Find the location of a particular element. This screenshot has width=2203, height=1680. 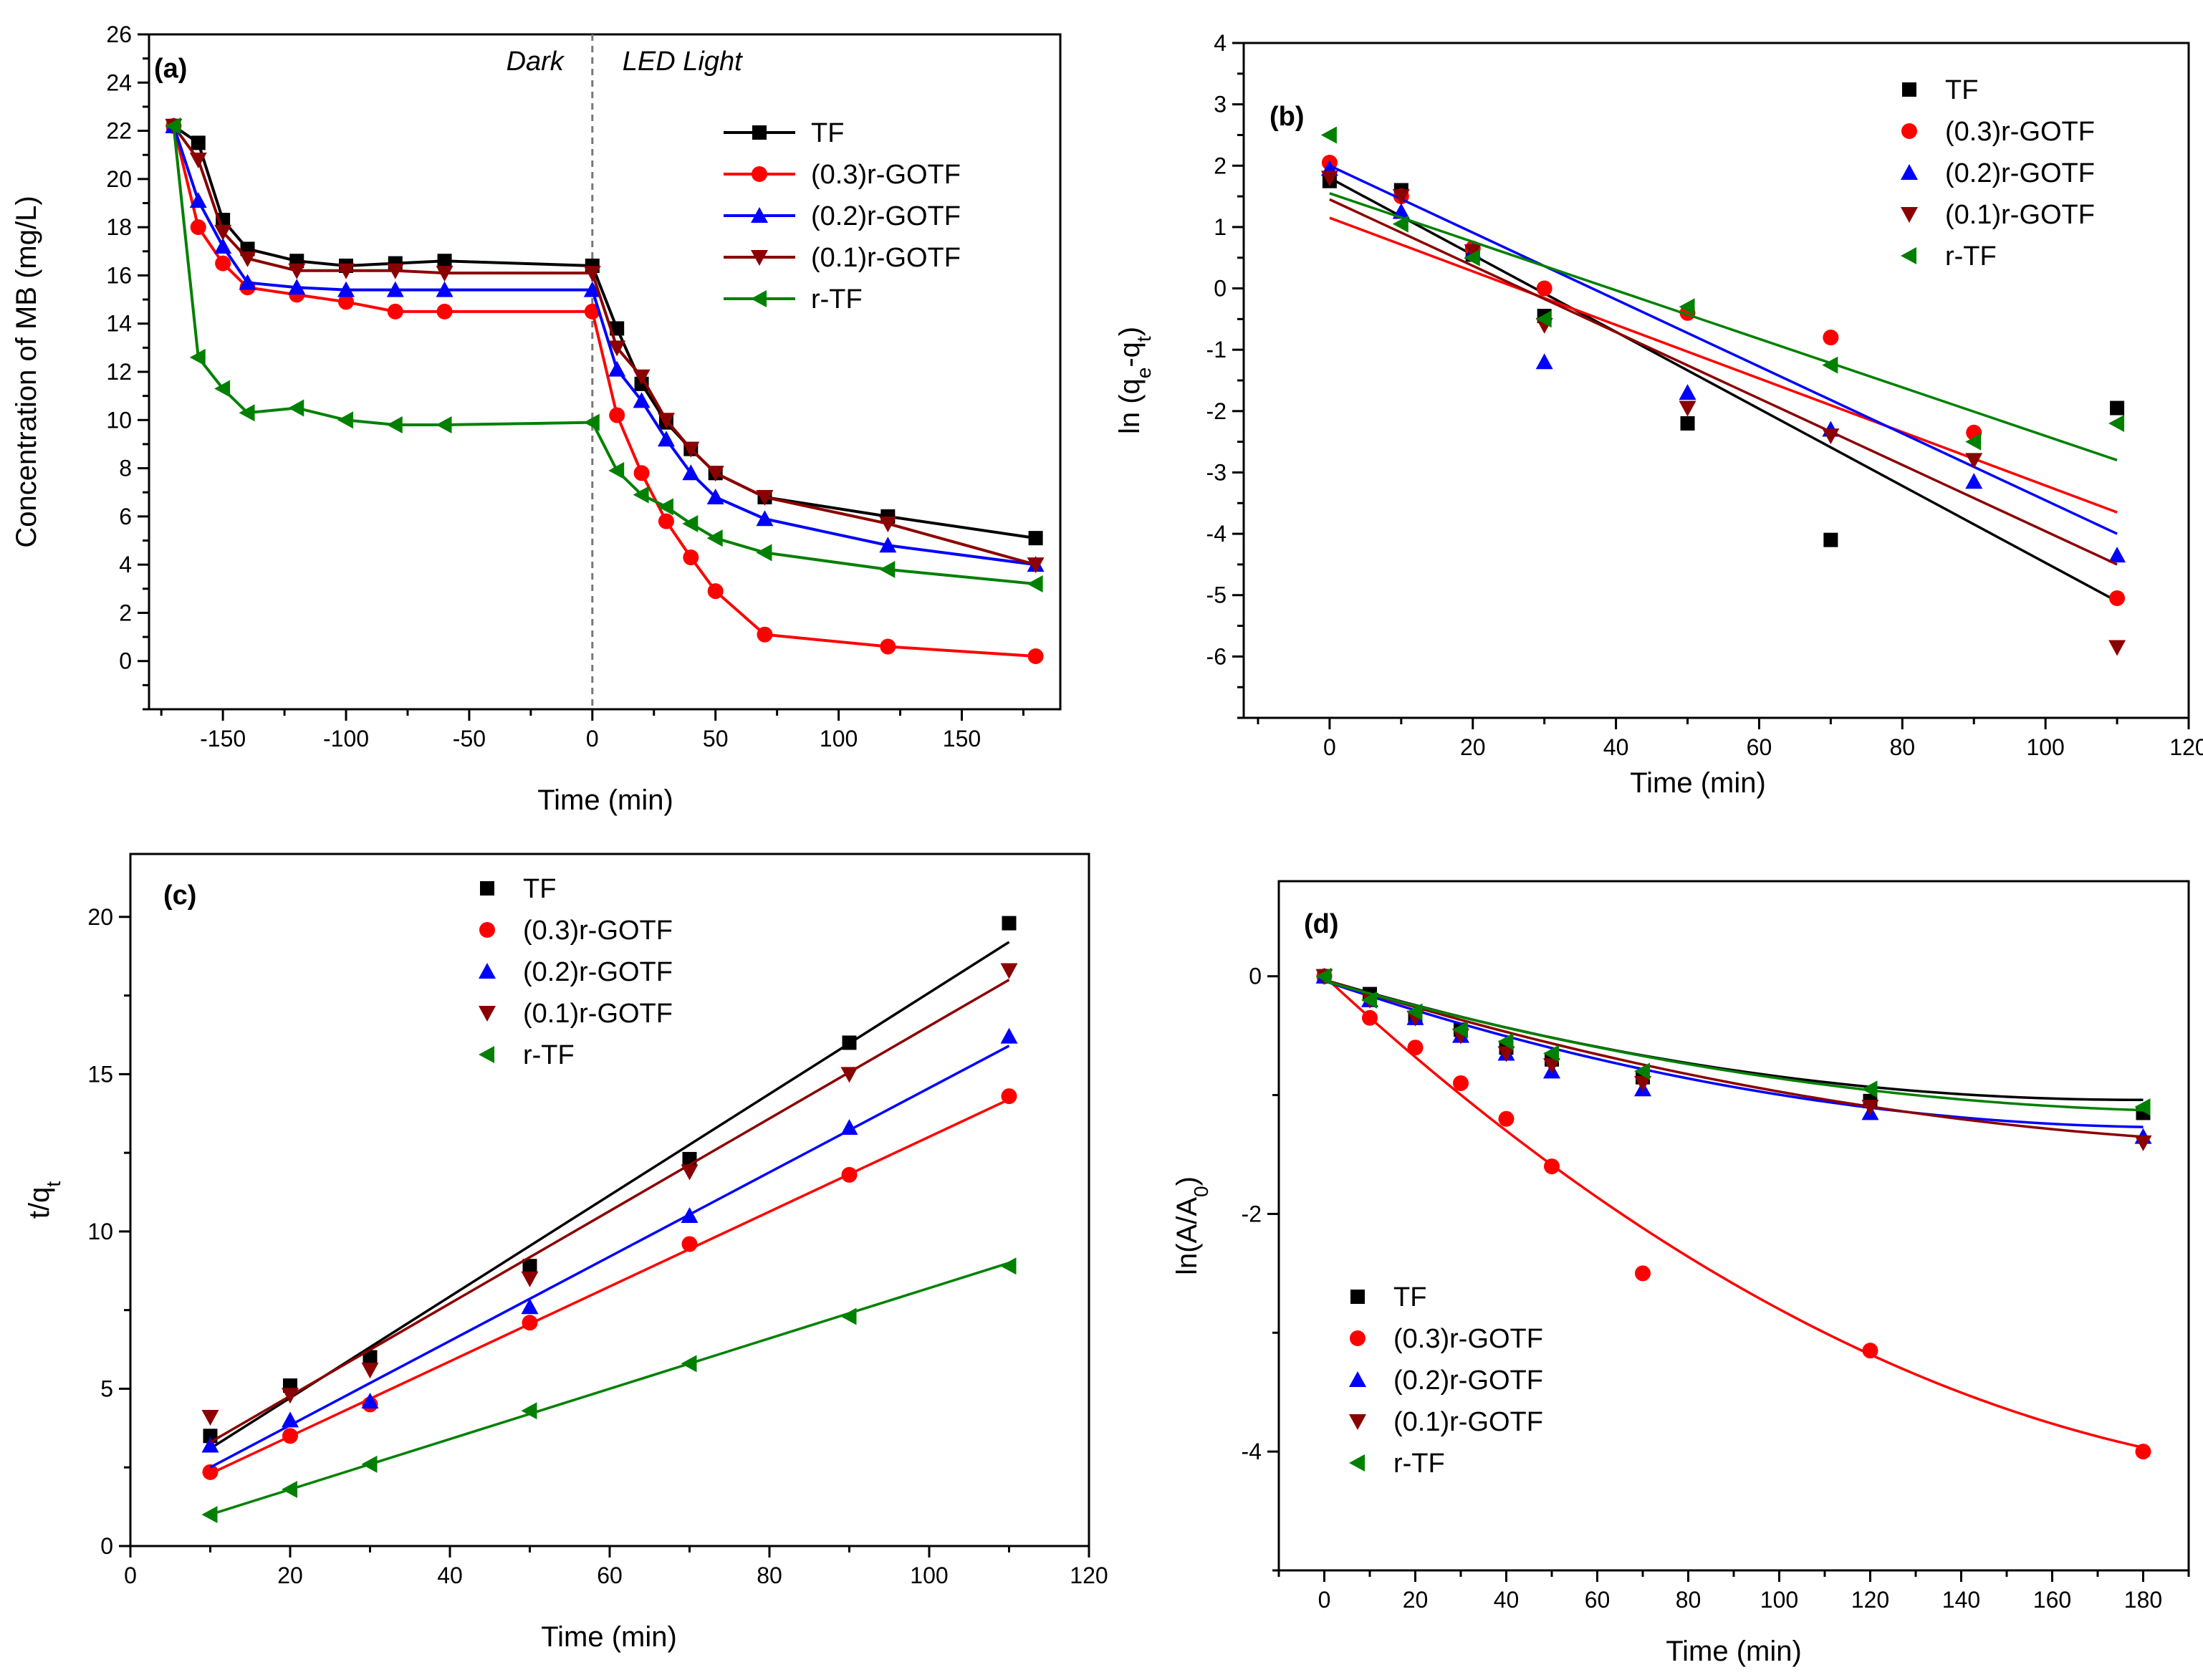

y-tick-label: 5 is located at coordinates (106, 1388).